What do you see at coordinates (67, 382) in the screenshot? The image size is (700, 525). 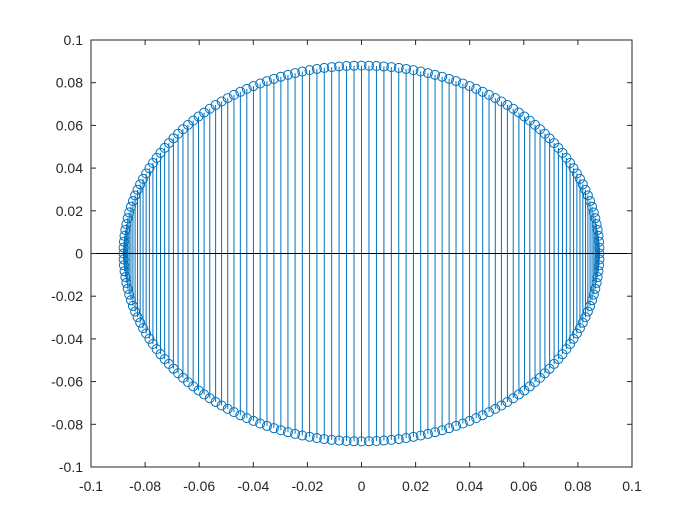 I see `y-tick-label: -0.06` at bounding box center [67, 382].